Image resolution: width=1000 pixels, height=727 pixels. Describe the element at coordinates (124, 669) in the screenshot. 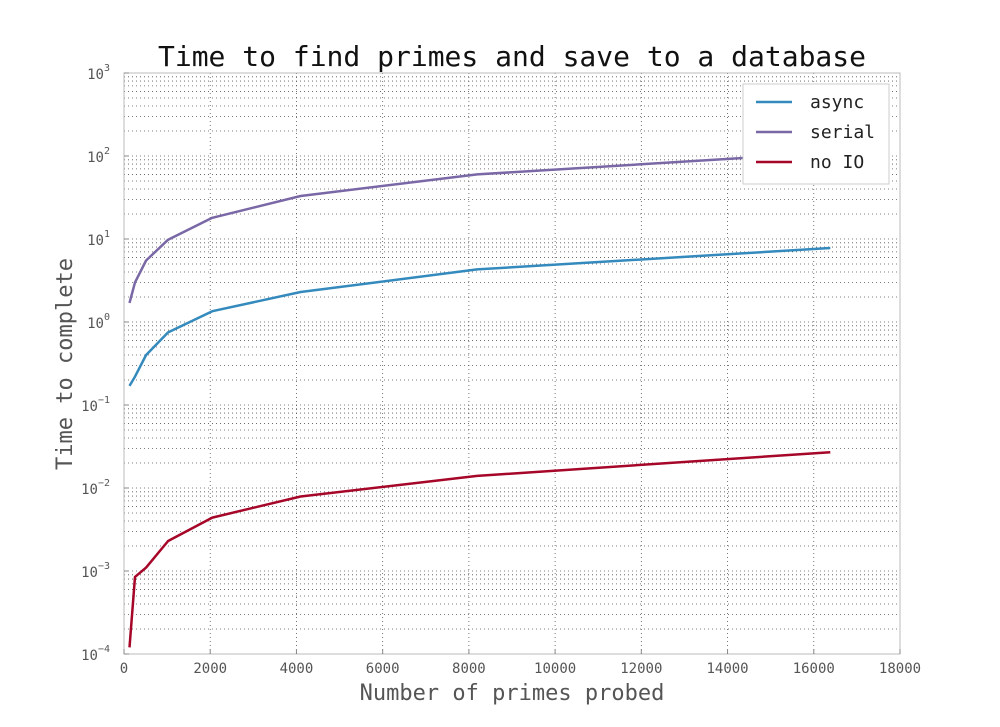

I see `x-tick-label: 0` at that location.